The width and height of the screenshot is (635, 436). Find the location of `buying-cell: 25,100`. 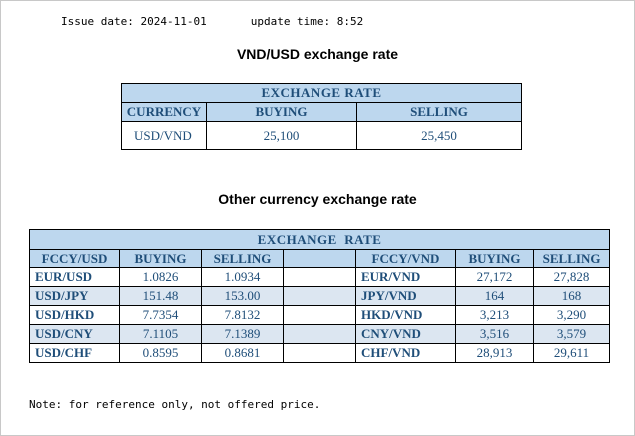

buying-cell: 25,100 is located at coordinates (281, 135).